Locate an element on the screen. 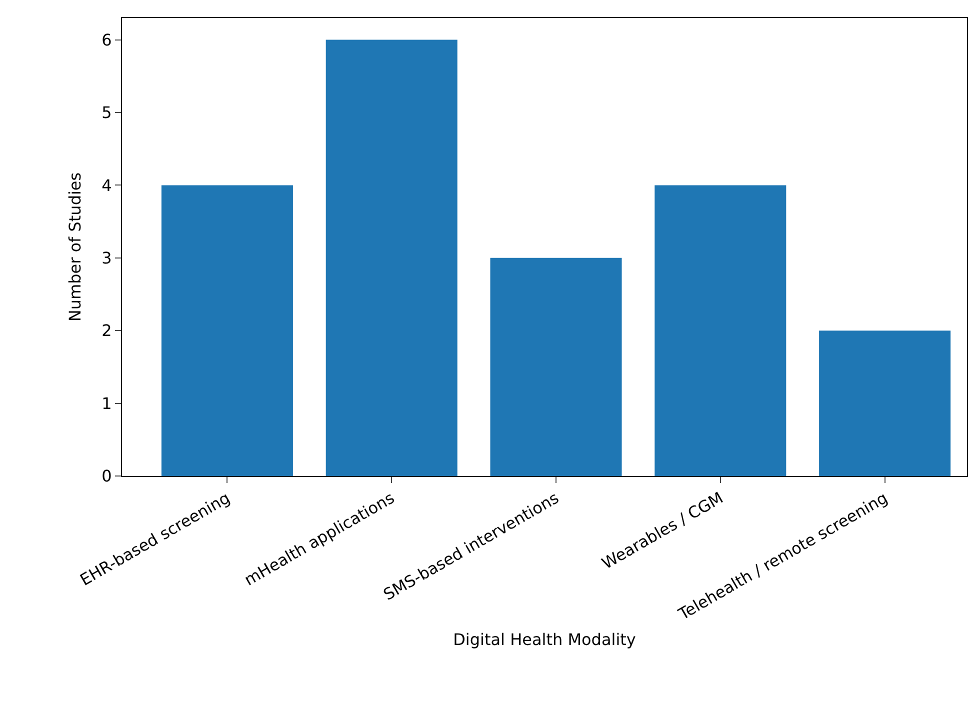 The height and width of the screenshot is (707, 977). y-tick-label: 4 is located at coordinates (107, 185).